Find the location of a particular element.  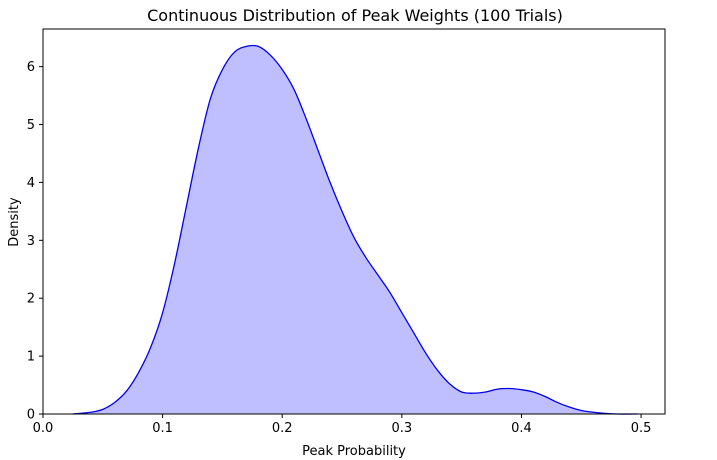

x-axis: 0.0 0.1 0.2 0.3 0.4 0.5 is located at coordinates (342, 425).